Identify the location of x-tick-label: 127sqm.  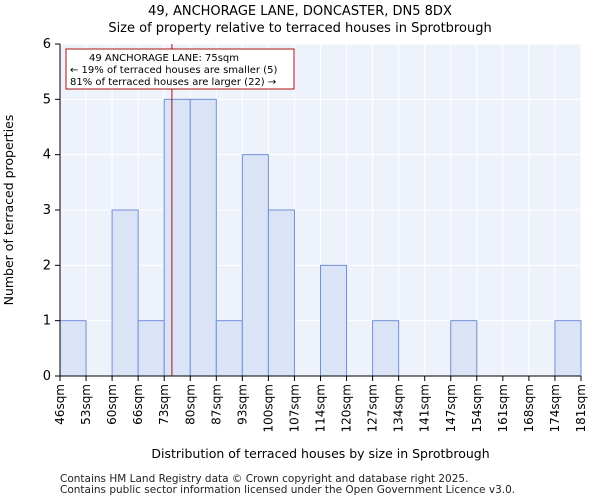
(373, 408).